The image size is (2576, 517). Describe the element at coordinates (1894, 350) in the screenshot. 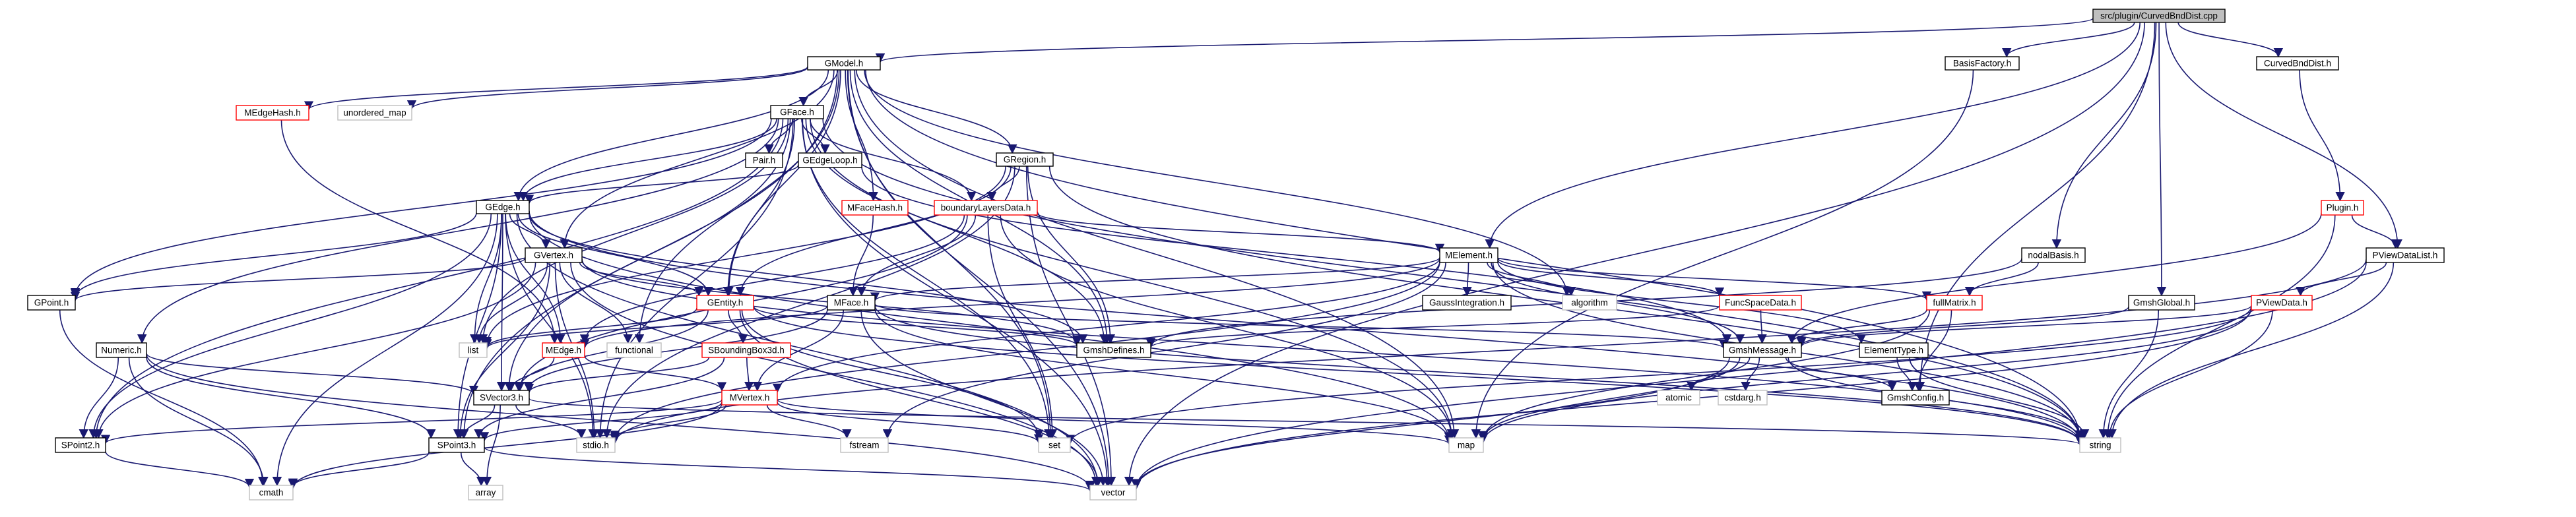

I see `node-ElementType: ElementType.h` at that location.